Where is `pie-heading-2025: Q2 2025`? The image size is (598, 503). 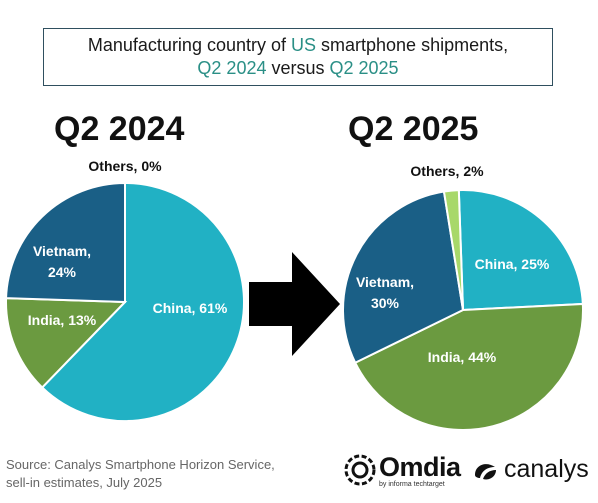 pie-heading-2025: Q2 2025 is located at coordinates (413, 129).